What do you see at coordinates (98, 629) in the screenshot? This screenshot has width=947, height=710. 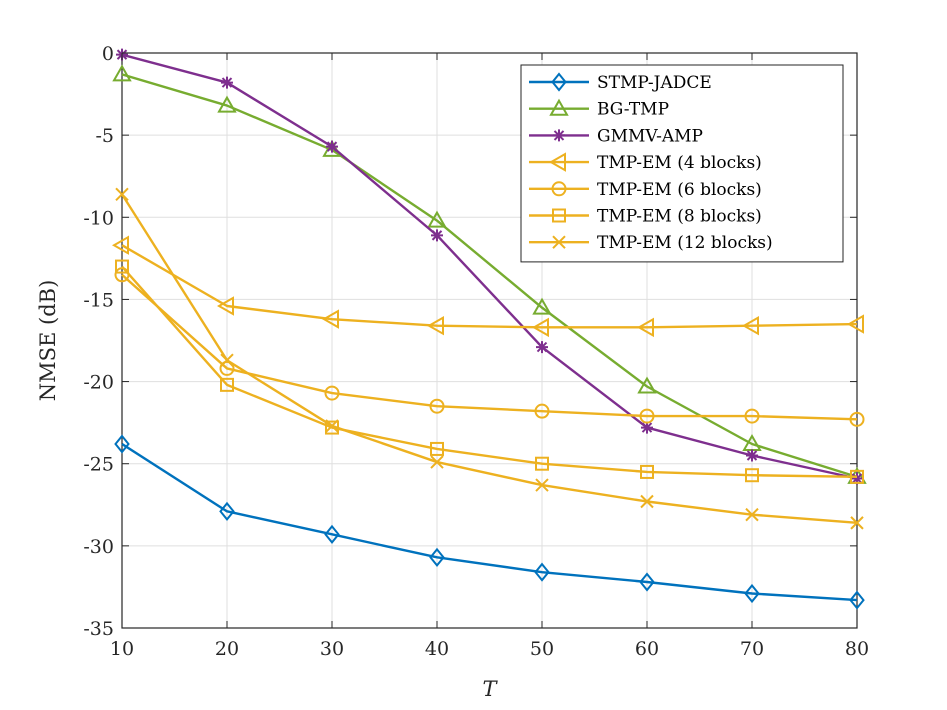 I see `y-tick-label: -35` at bounding box center [98, 629].